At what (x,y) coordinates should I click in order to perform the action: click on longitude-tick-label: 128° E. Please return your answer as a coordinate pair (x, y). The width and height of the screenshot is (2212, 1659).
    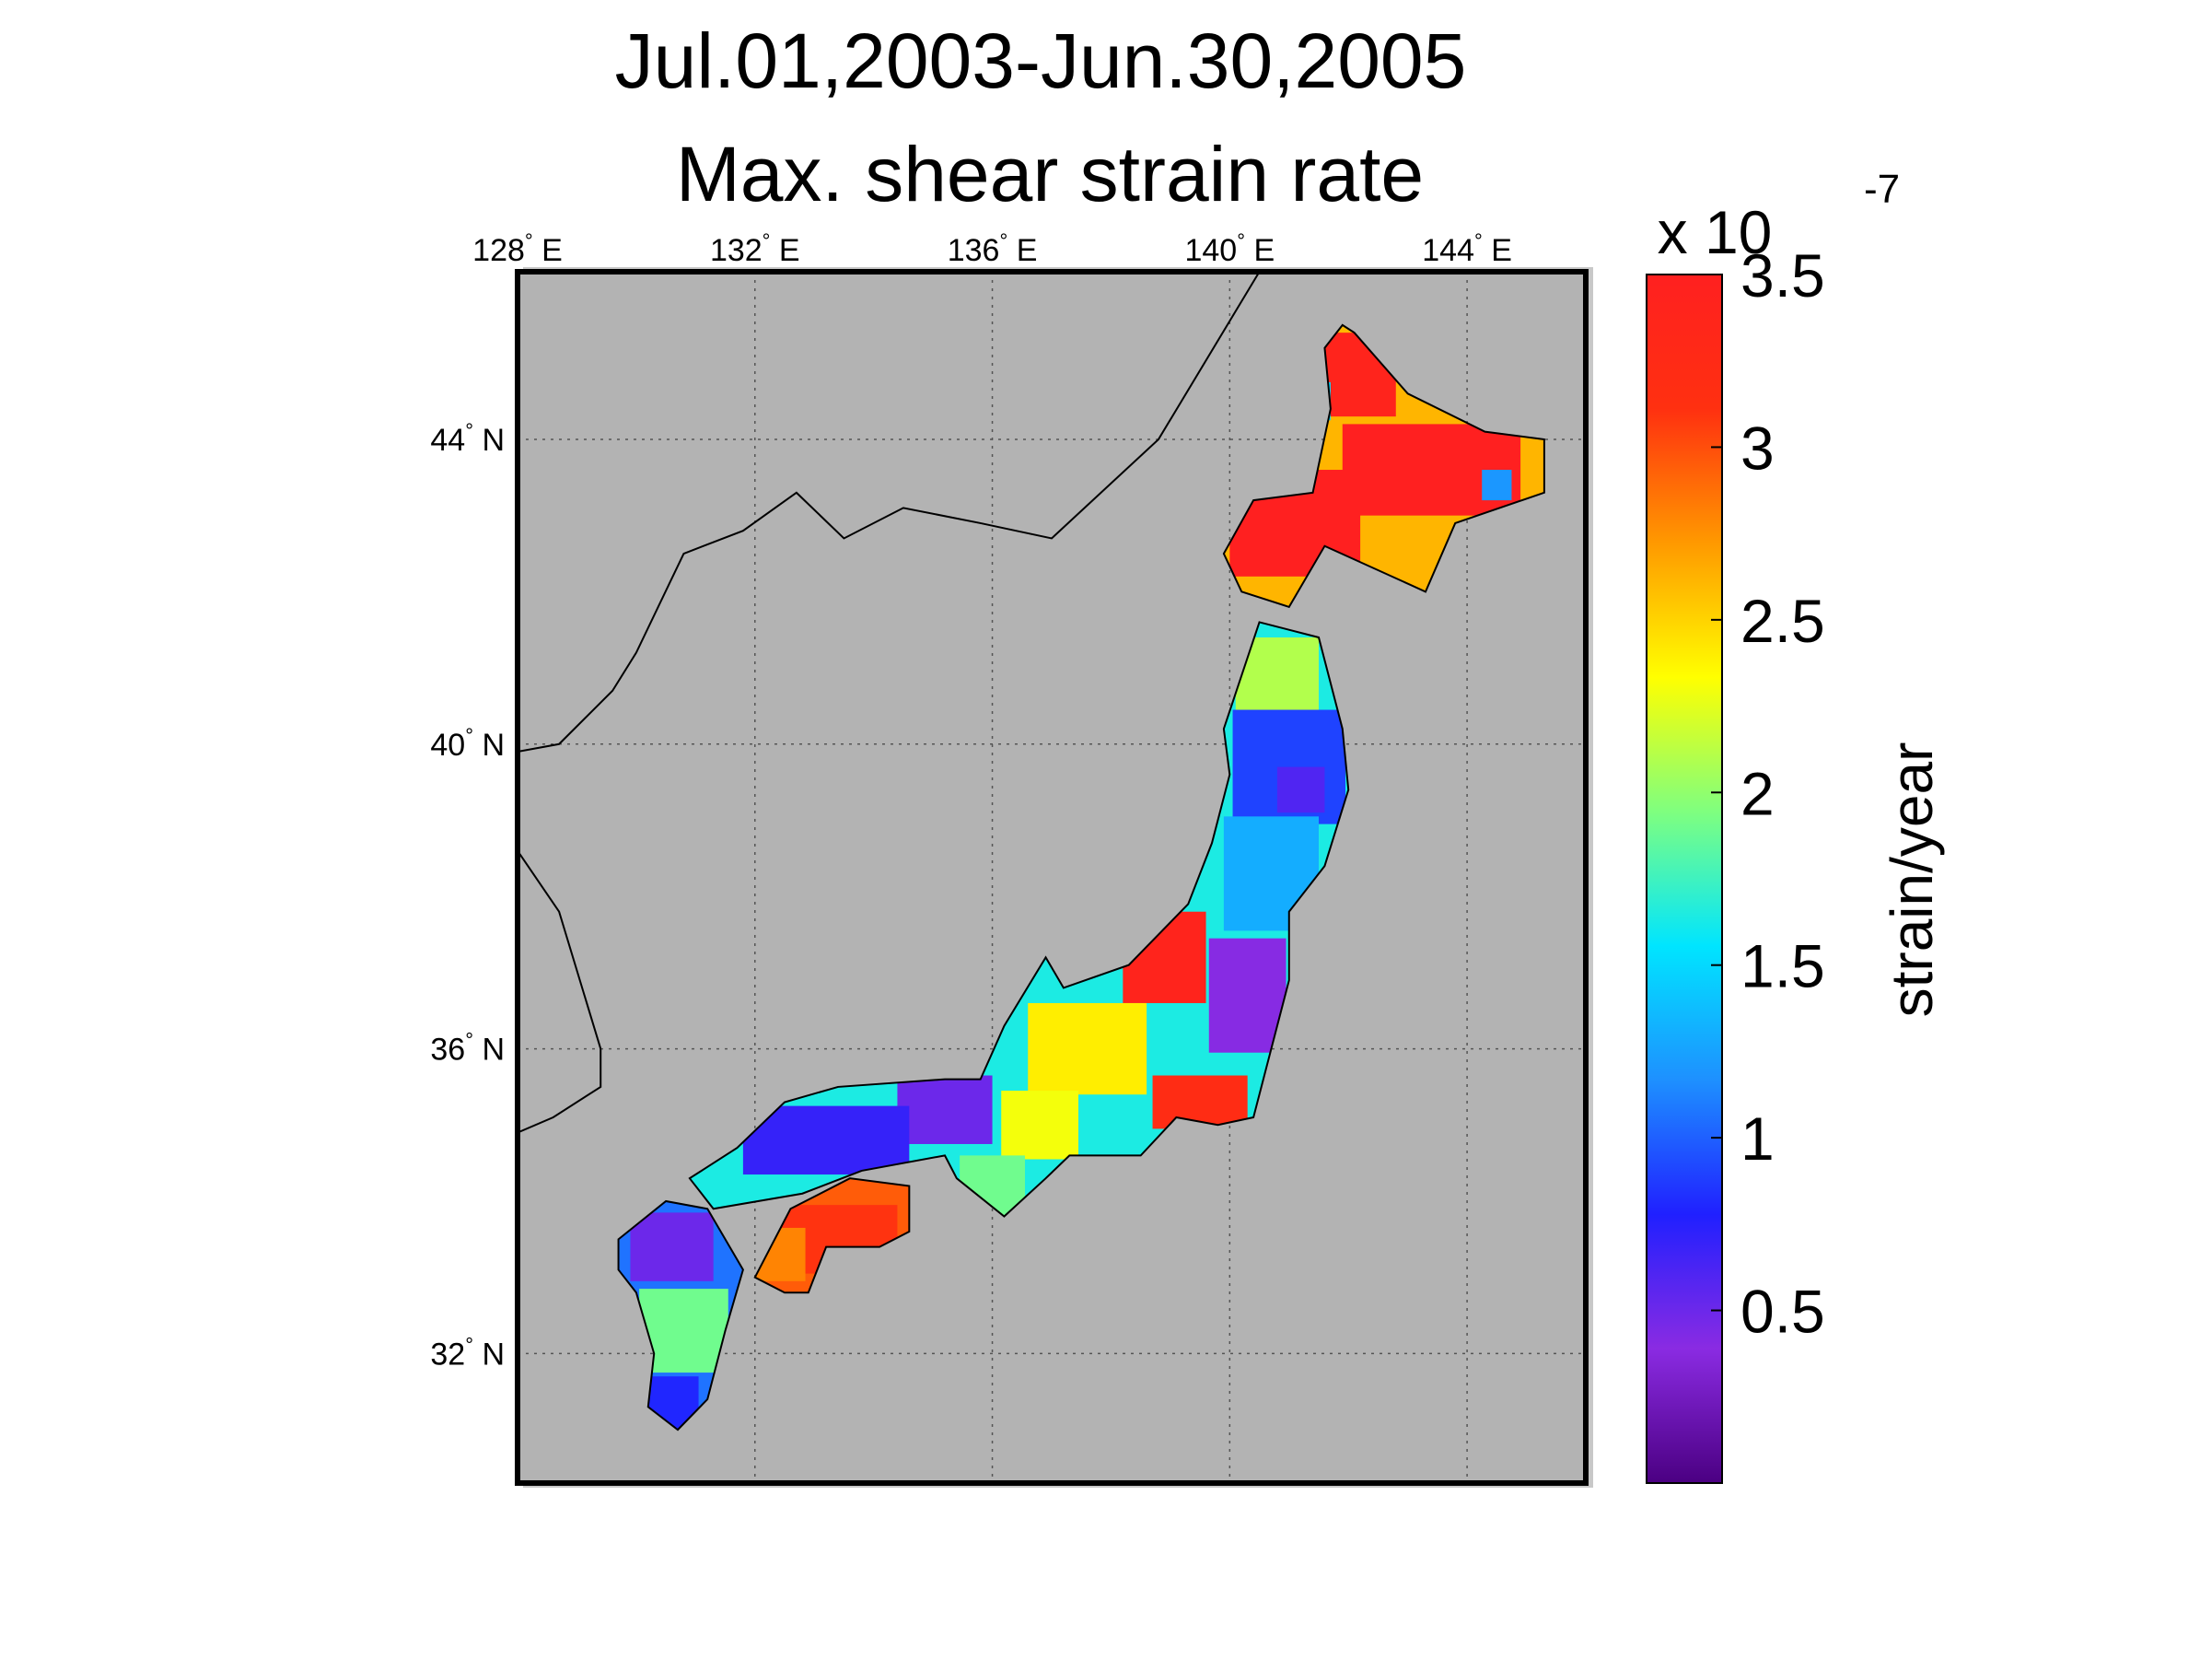
    Looking at the image, I should click on (518, 248).